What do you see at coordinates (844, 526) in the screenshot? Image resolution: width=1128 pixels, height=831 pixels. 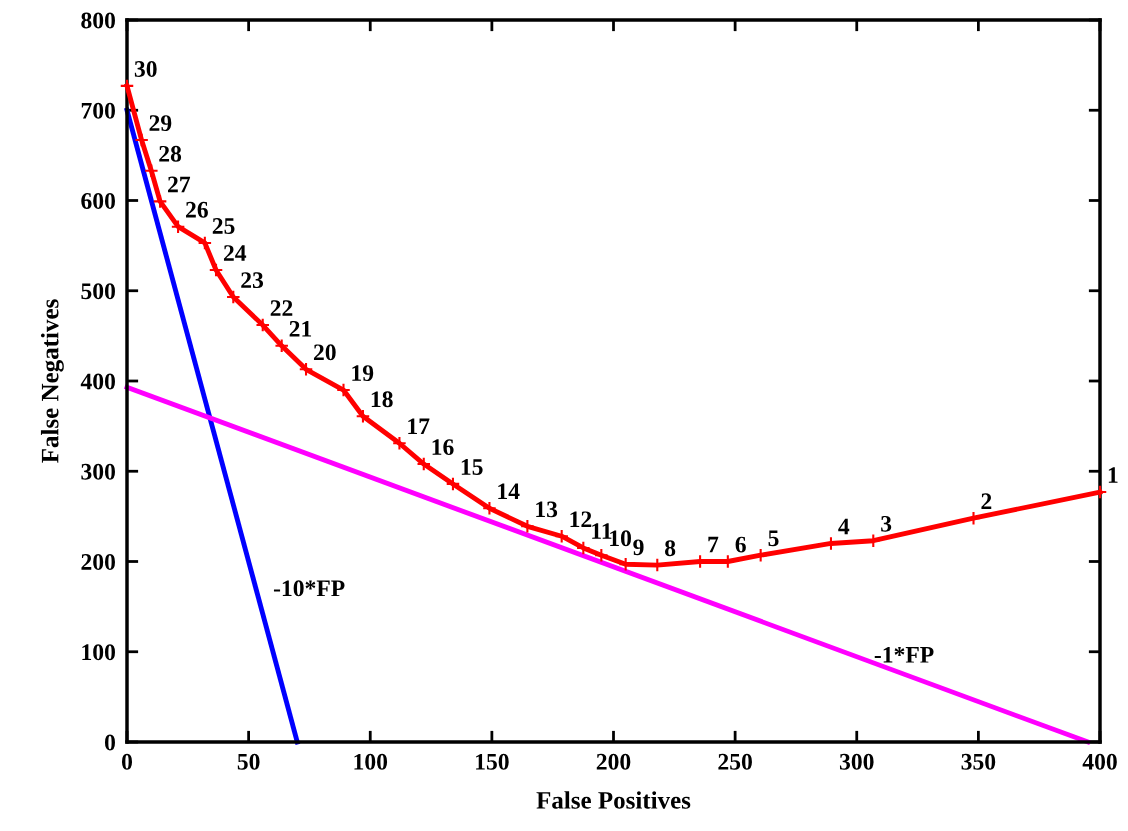 I see `annotation: 4` at bounding box center [844, 526].